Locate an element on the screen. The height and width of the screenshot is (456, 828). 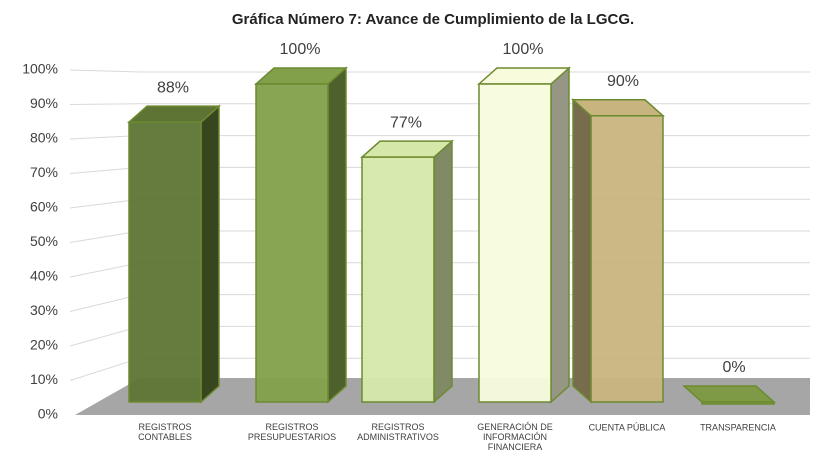
x-tick-label: CUENTA PÚBLICA is located at coordinates (627, 427).